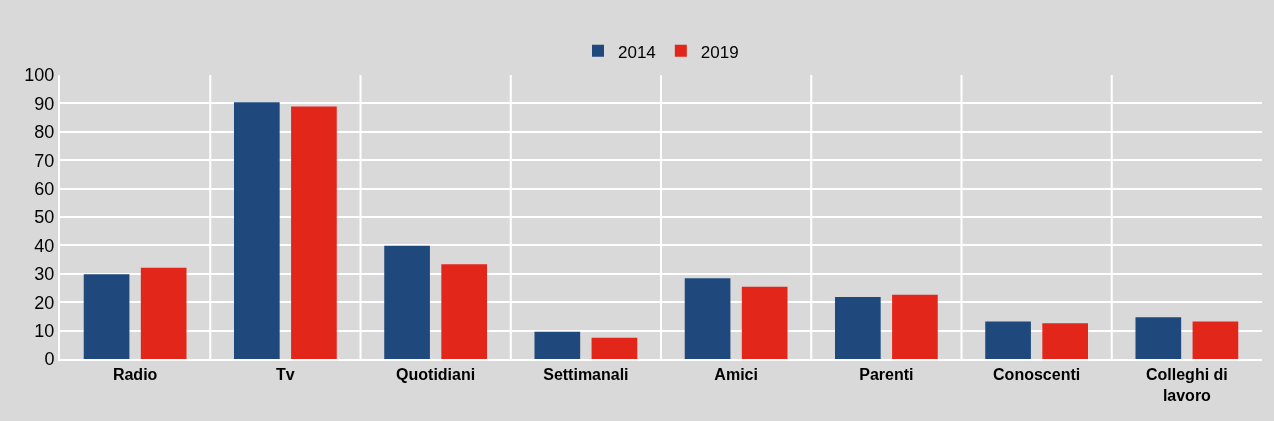 This screenshot has height=421, width=1274. What do you see at coordinates (44, 132) in the screenshot?
I see `y-tick-label: 80` at bounding box center [44, 132].